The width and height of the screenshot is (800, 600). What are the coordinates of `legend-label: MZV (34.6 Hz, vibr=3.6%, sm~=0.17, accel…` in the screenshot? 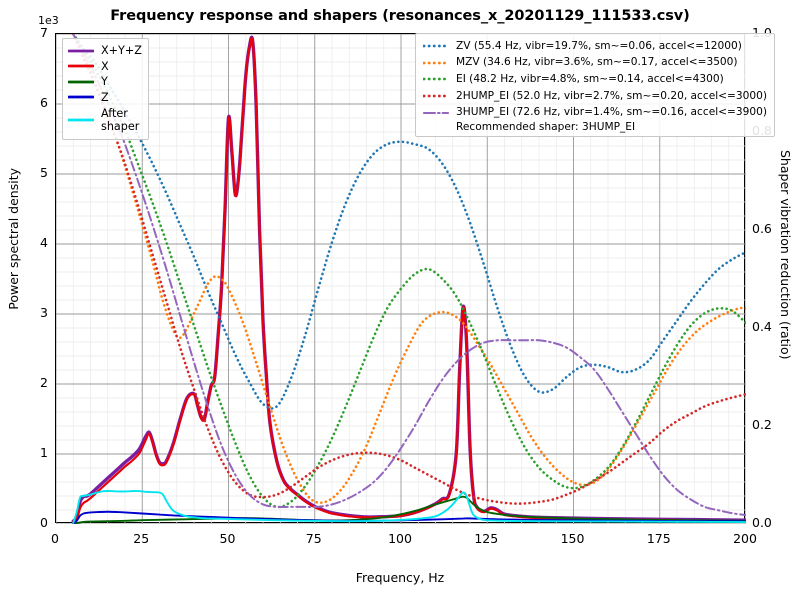 It's located at (597, 62).